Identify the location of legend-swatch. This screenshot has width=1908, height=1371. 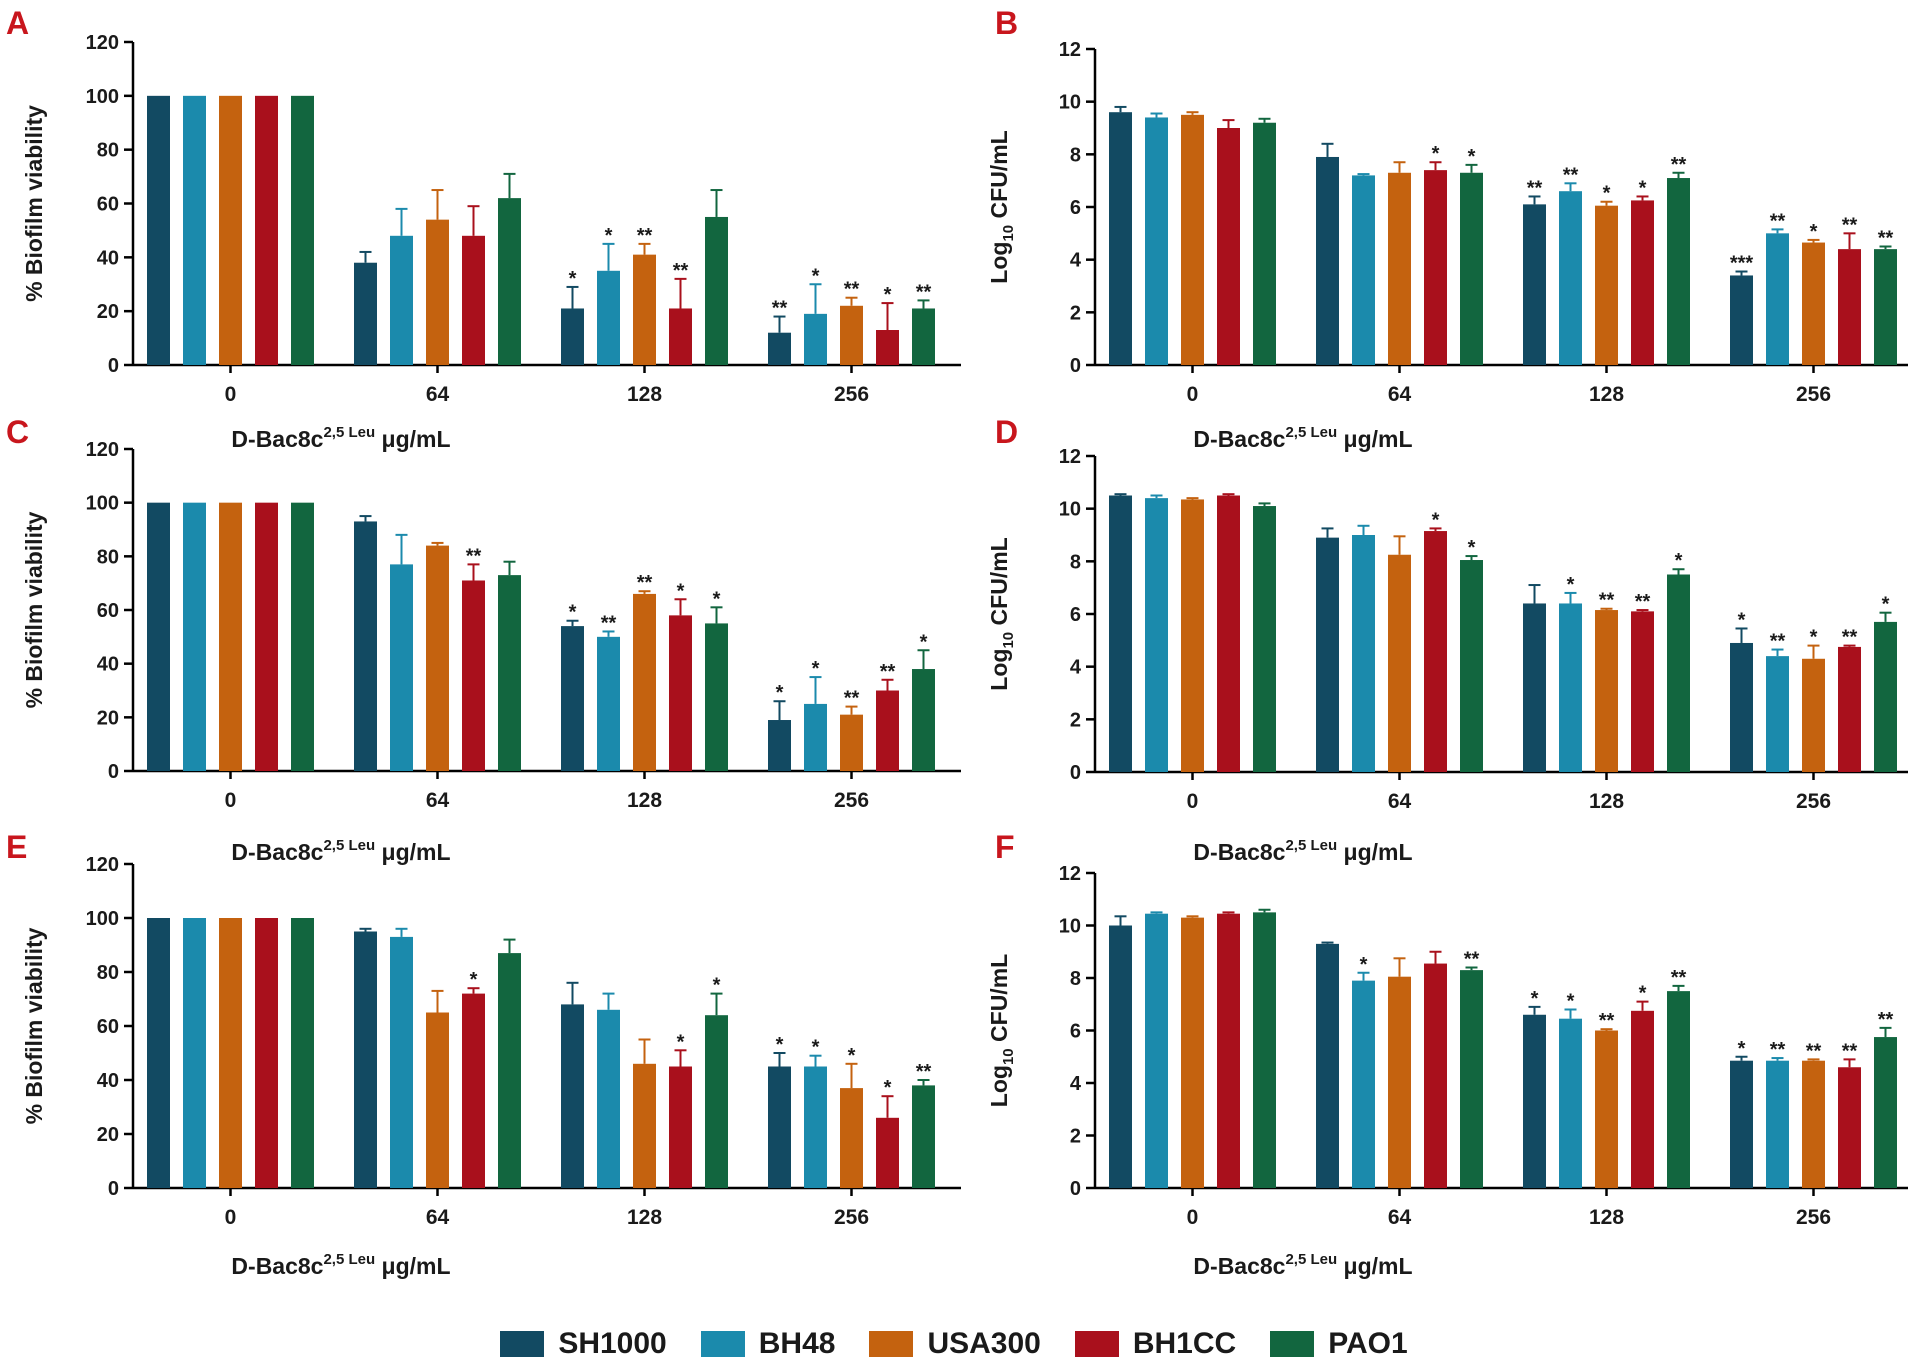
(1292, 1344).